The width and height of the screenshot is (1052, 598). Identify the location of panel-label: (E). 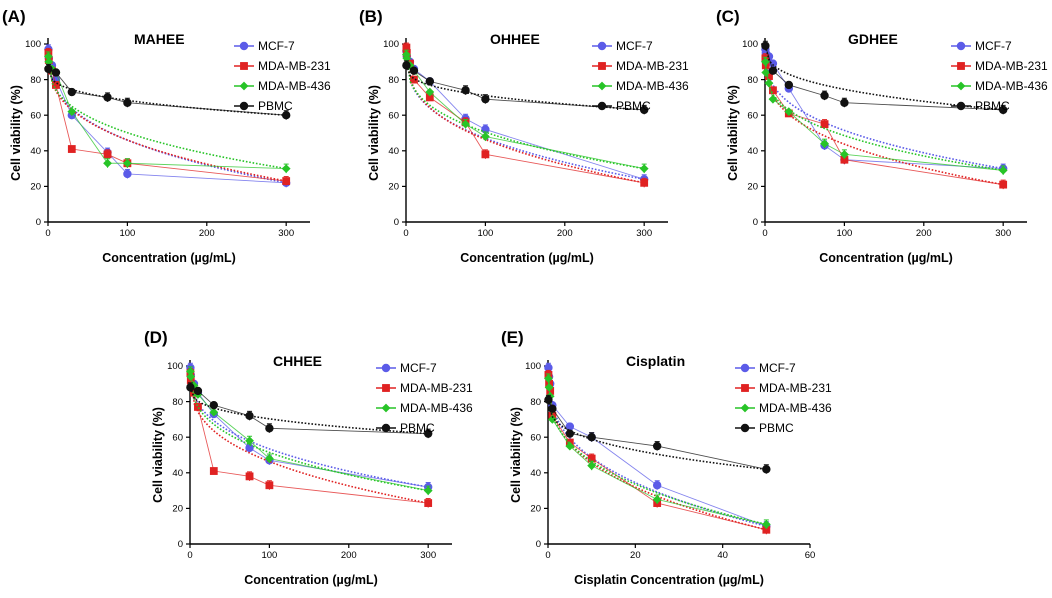
(512, 337).